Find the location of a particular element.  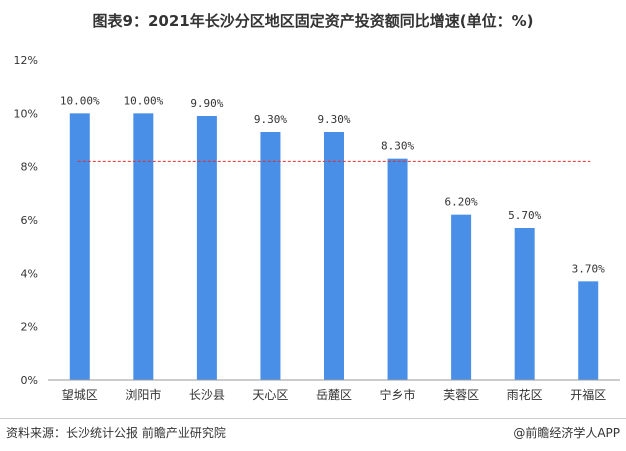

x-tick-label: 浏阳市 is located at coordinates (143, 394).